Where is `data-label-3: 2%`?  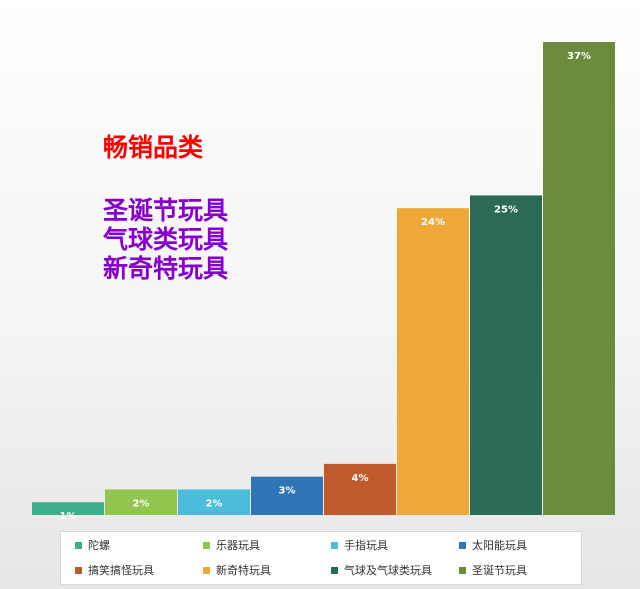
data-label-3: 2% is located at coordinates (214, 503).